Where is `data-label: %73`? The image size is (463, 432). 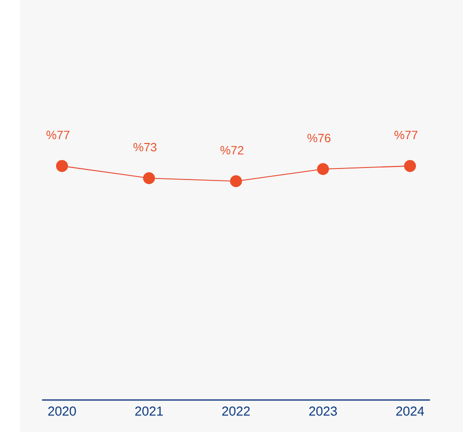
data-label: %73 is located at coordinates (144, 147).